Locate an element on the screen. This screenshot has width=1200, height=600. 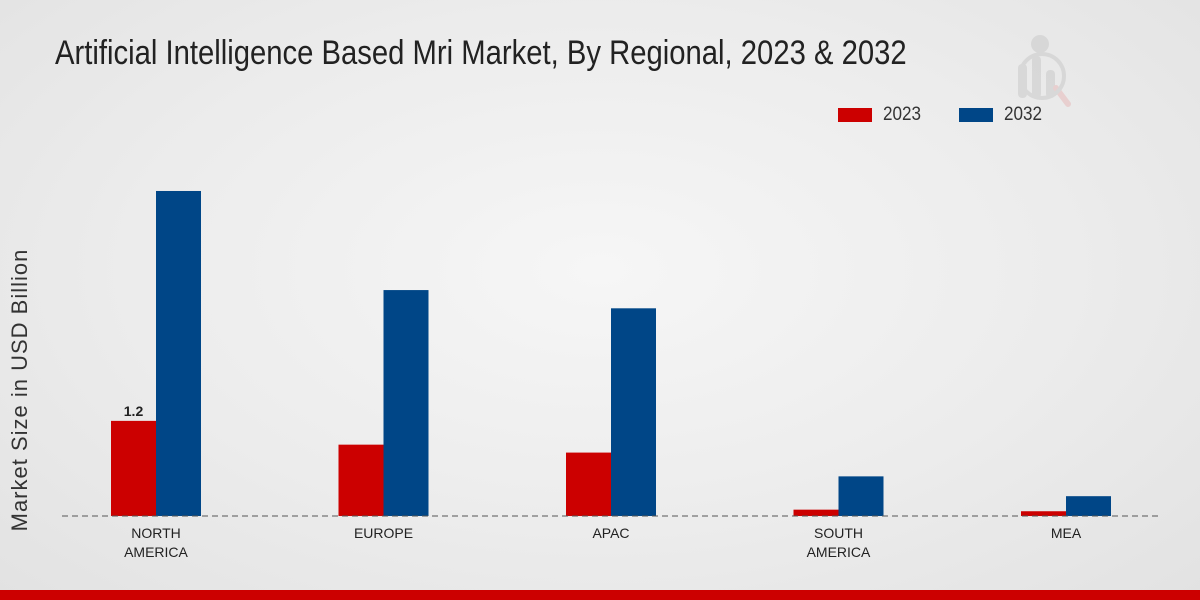
y-axis-label: Market Size in USD Billion is located at coordinates (19, 390).